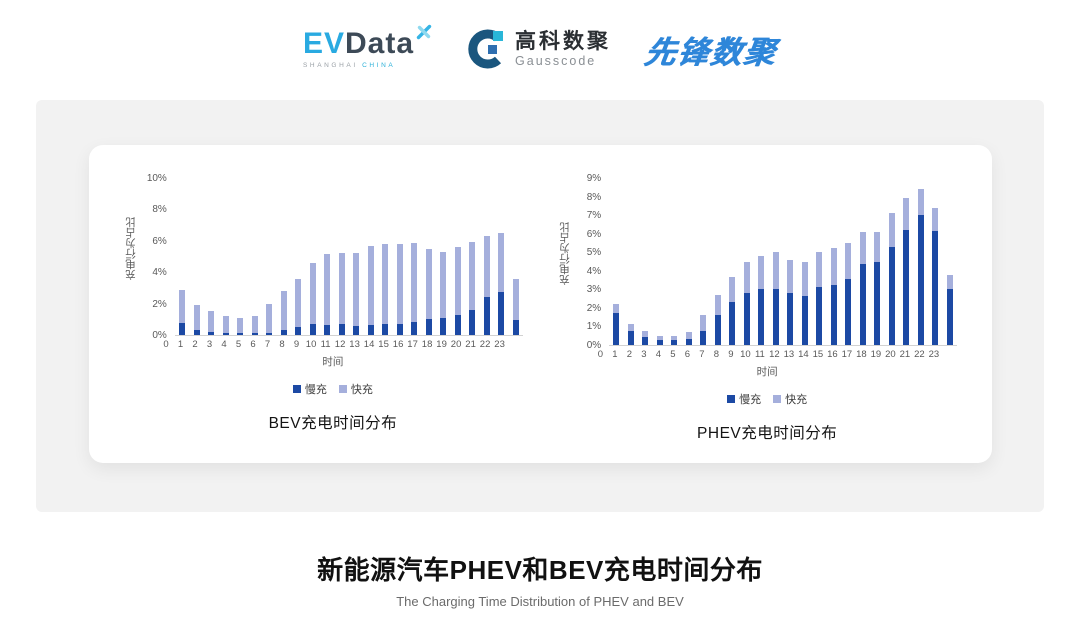 The width and height of the screenshot is (1080, 628). Describe the element at coordinates (600, 354) in the screenshot. I see `x-tick-label: 0` at that location.